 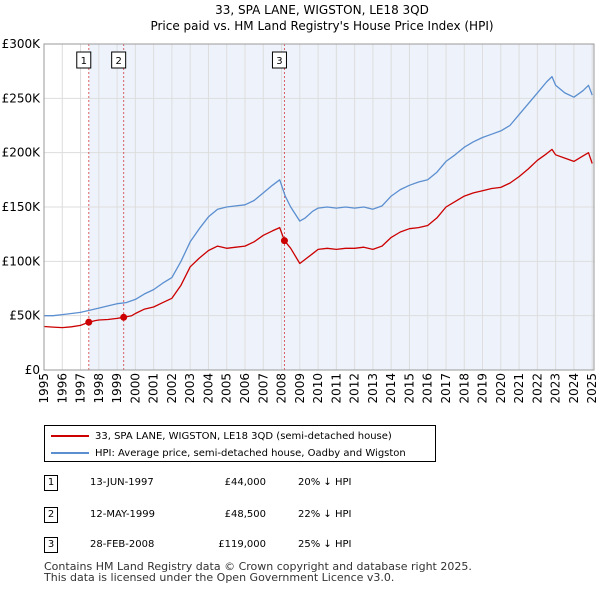 I want to click on x-tick-label: 2001, so click(x=154, y=388).